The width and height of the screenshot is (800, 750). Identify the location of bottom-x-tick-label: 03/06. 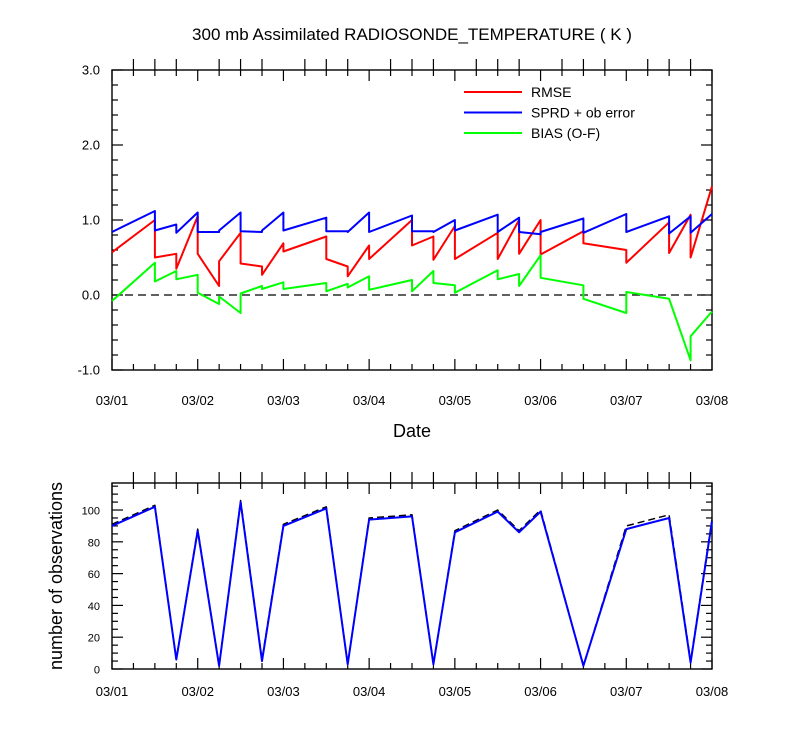
(540, 691).